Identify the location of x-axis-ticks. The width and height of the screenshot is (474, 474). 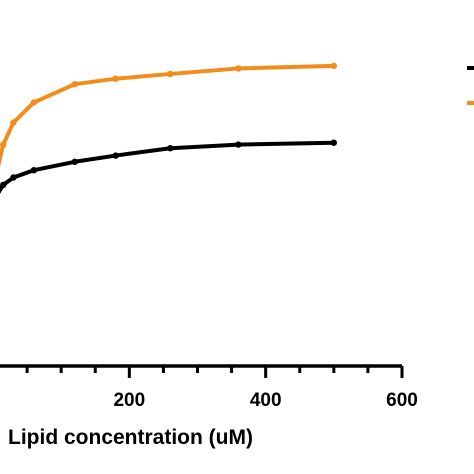
(214, 372).